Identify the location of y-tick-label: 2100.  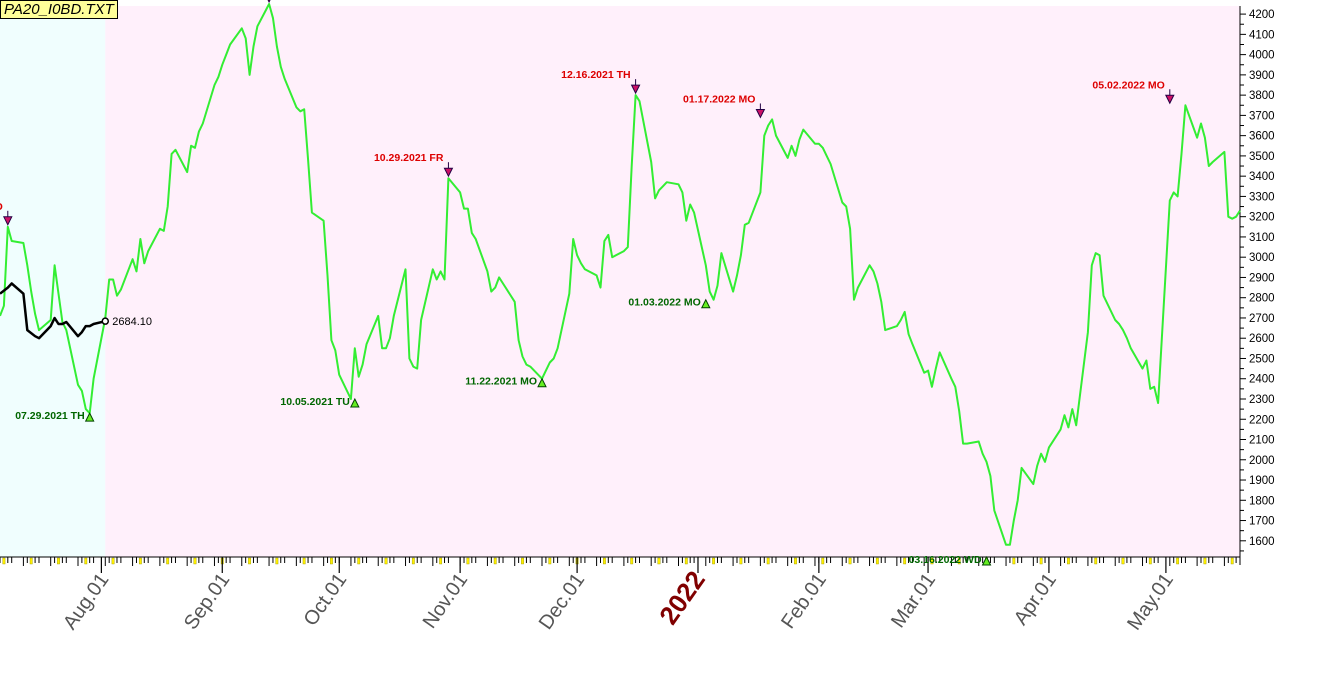
(1262, 441).